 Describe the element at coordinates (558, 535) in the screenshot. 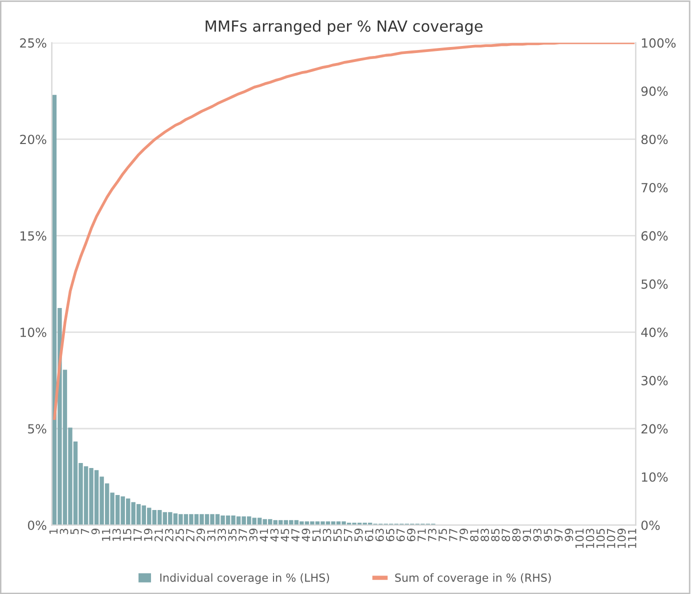

I see `x-tick-label: 97` at that location.